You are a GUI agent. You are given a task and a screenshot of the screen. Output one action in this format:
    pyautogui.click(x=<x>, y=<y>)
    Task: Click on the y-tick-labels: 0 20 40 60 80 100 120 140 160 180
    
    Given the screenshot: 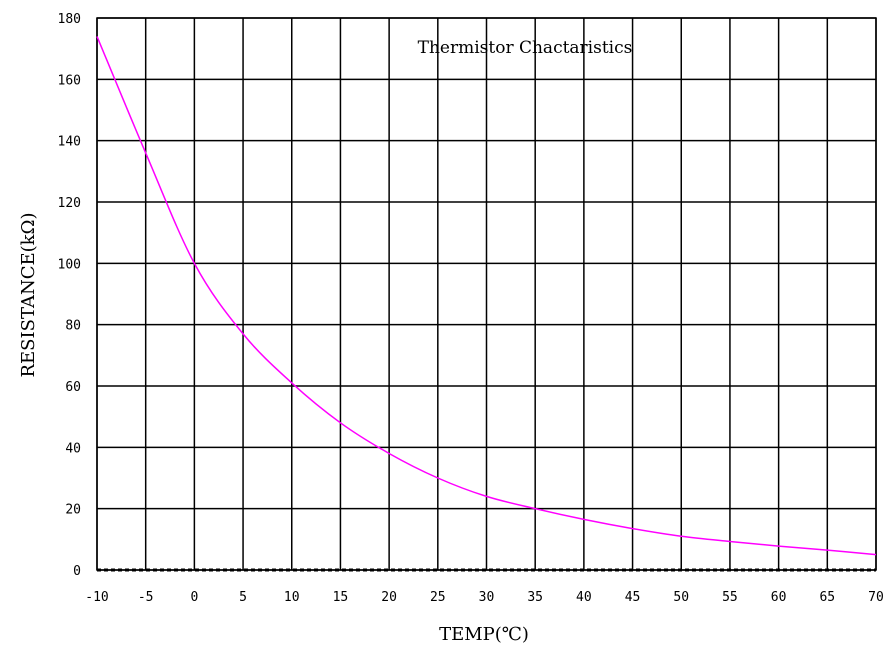 What is the action you would take?
    pyautogui.click(x=69, y=295)
    